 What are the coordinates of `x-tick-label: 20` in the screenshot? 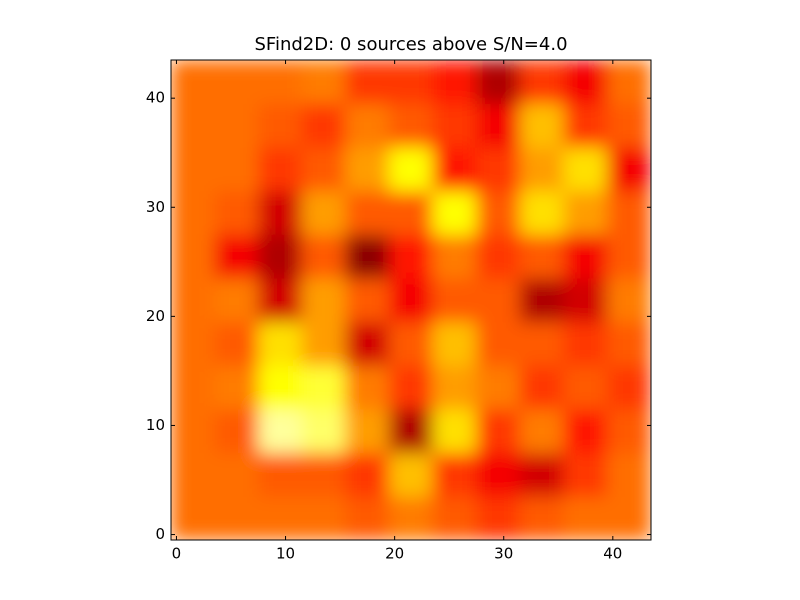 It's located at (394, 554).